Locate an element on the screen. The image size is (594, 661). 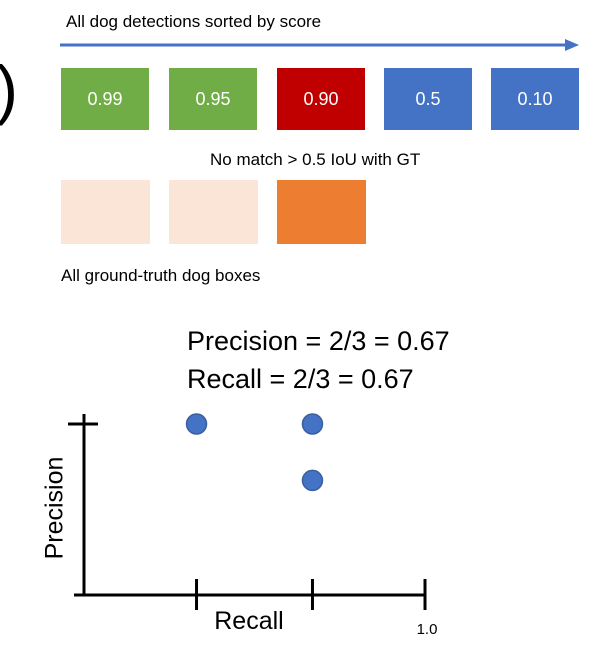
detection-score: 0.99 is located at coordinates (104, 99).